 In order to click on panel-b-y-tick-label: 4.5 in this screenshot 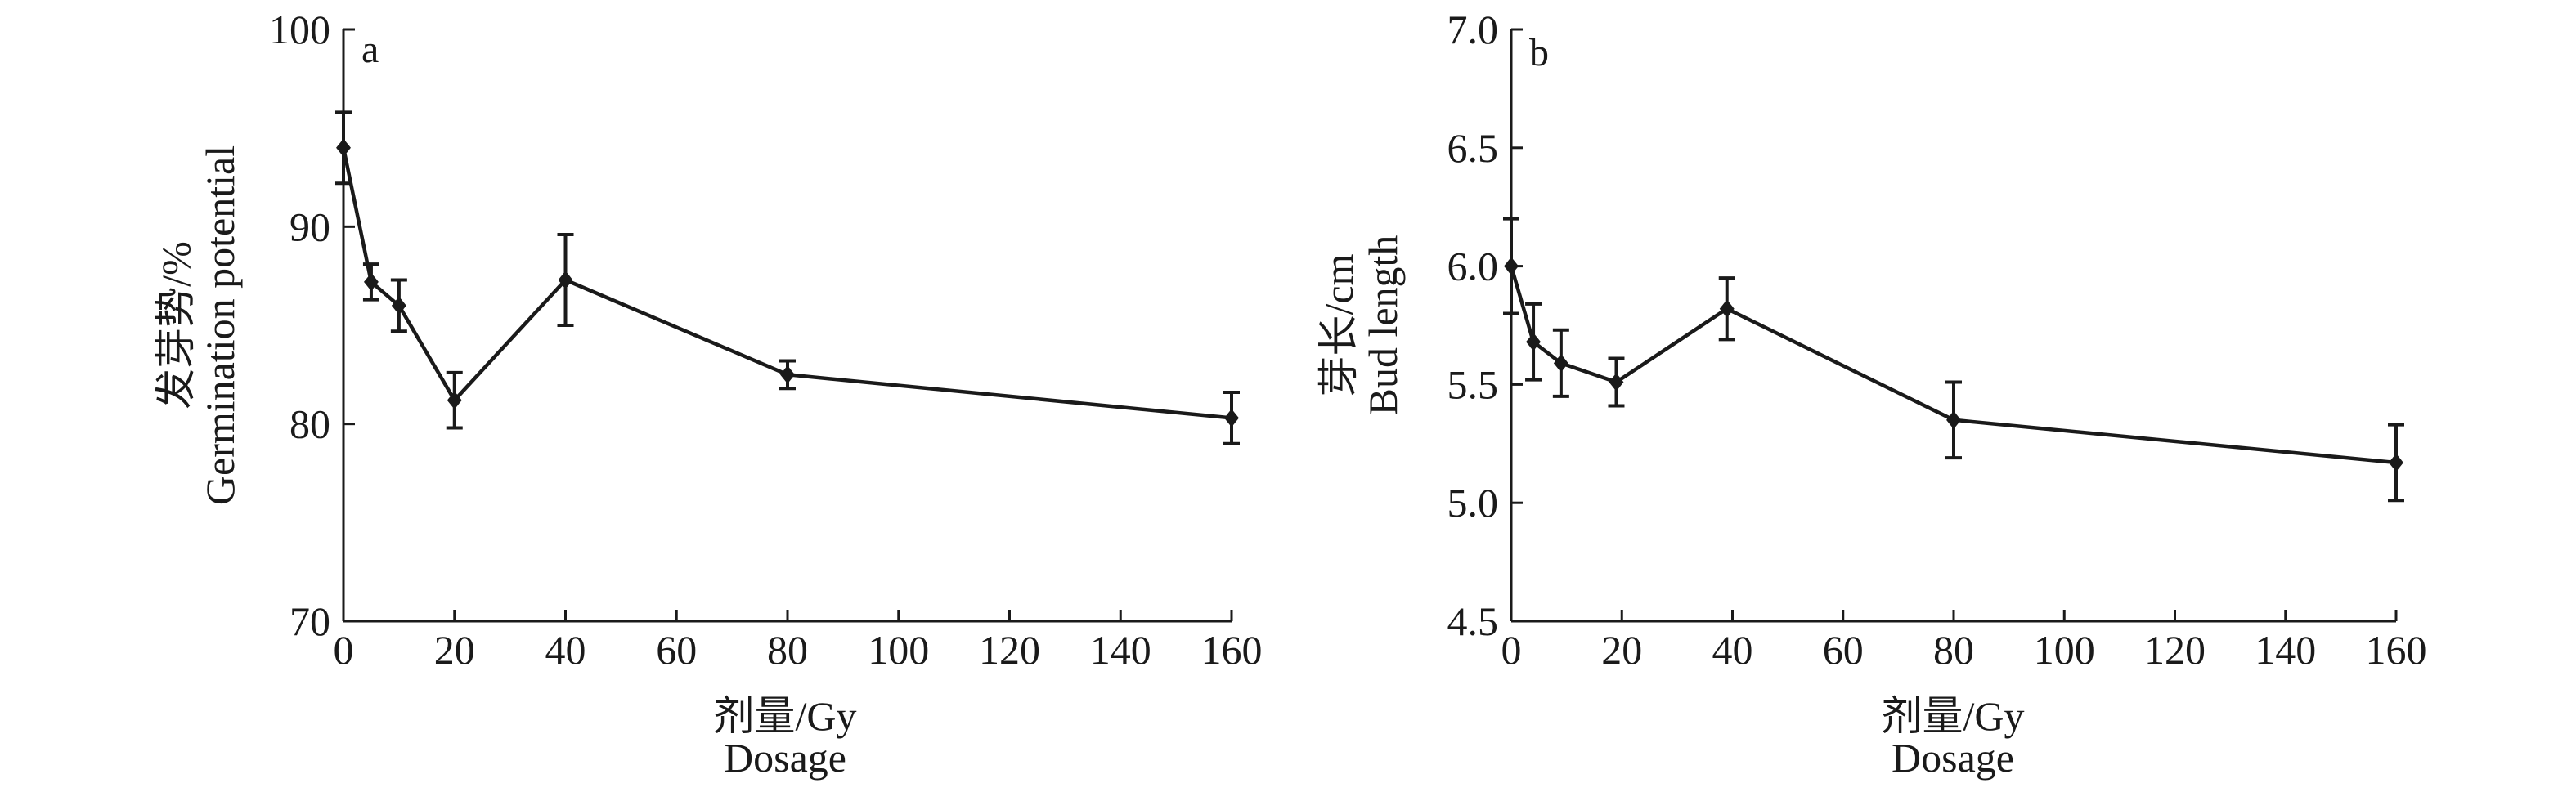, I will do `click(1473, 621)`.